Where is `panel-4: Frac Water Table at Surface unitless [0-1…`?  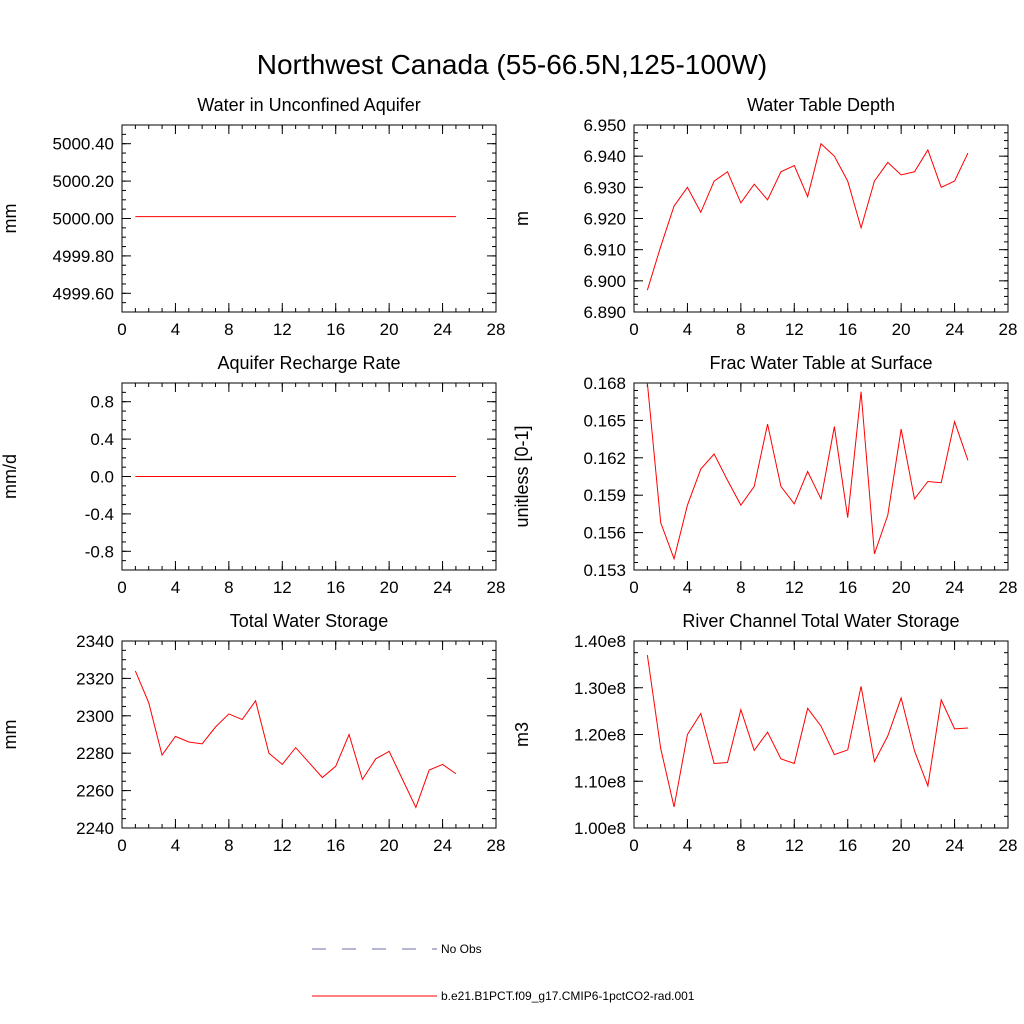 panel-4: Frac Water Table at Surface unitless [0-1… is located at coordinates (764, 475).